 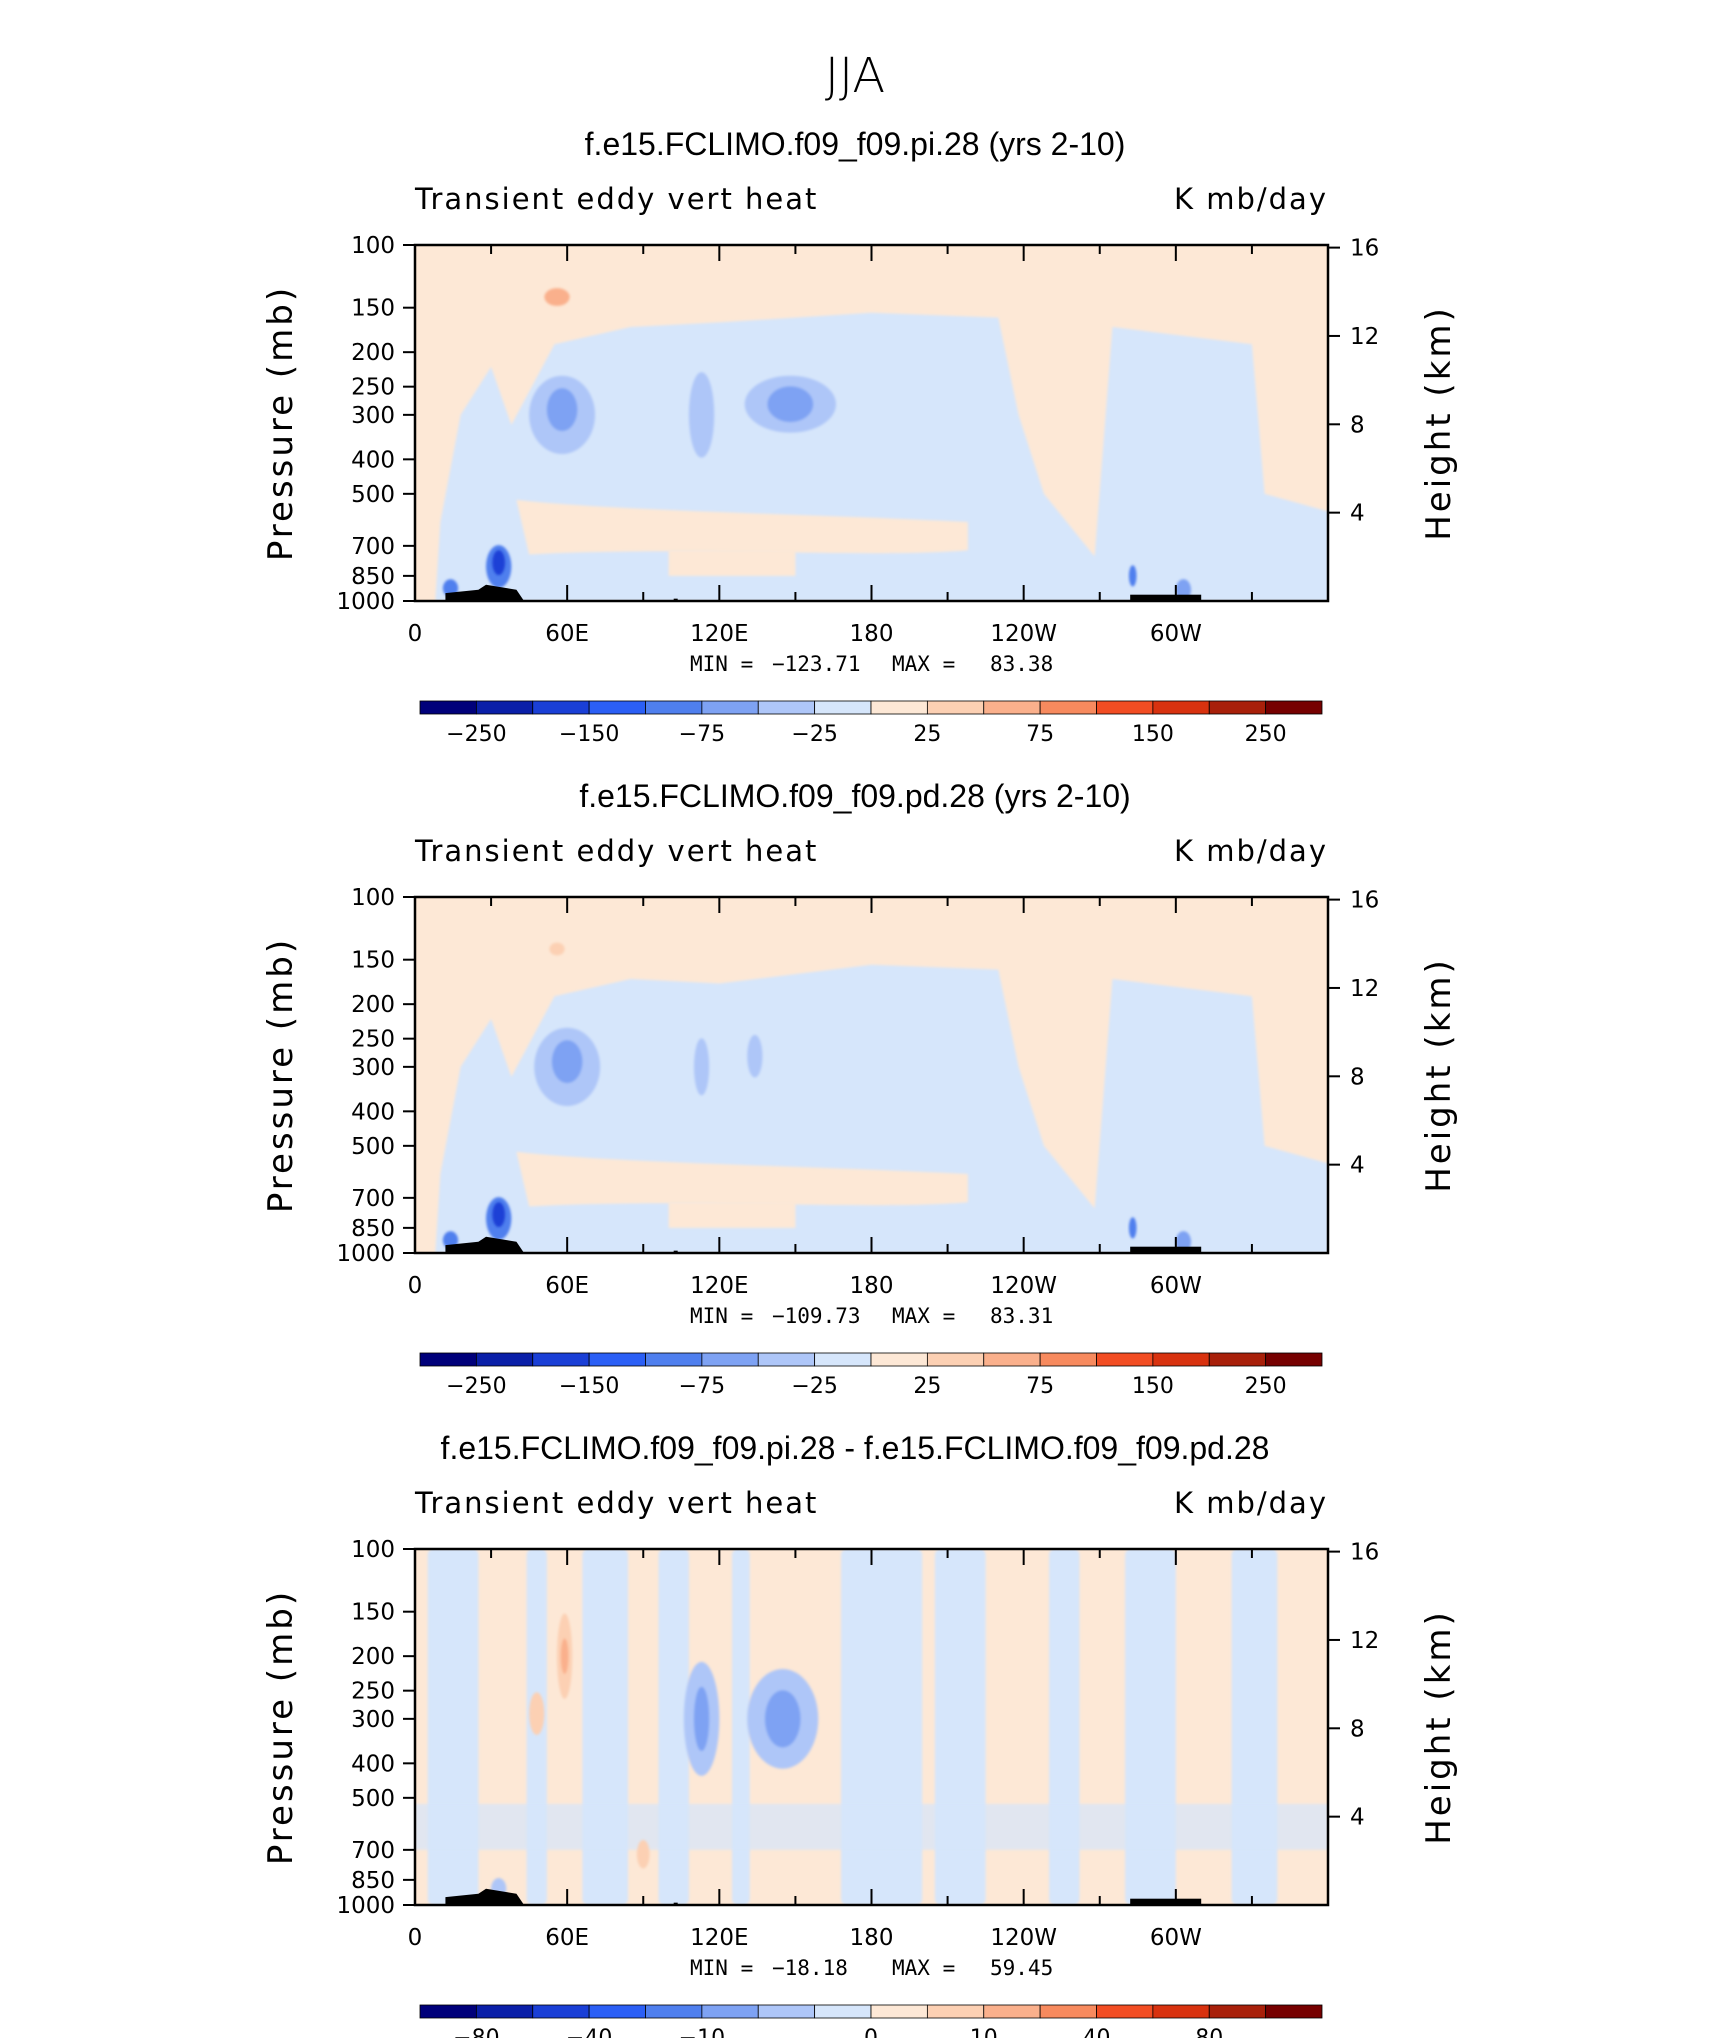 I want to click on colorbar-label: 75, so click(x=1040, y=734).